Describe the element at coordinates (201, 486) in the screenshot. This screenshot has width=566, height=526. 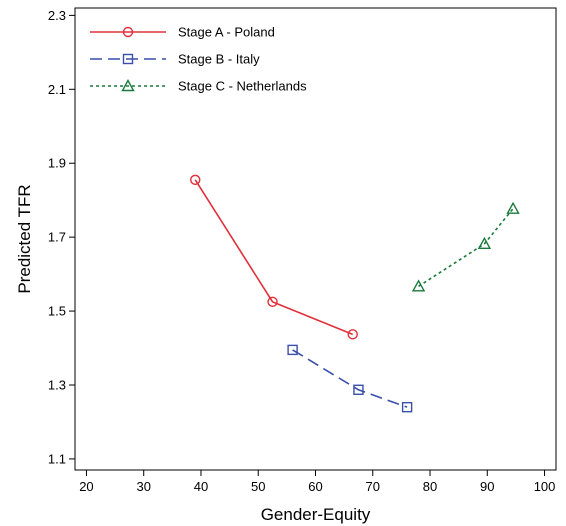
I see `x-tick-label: 40` at that location.